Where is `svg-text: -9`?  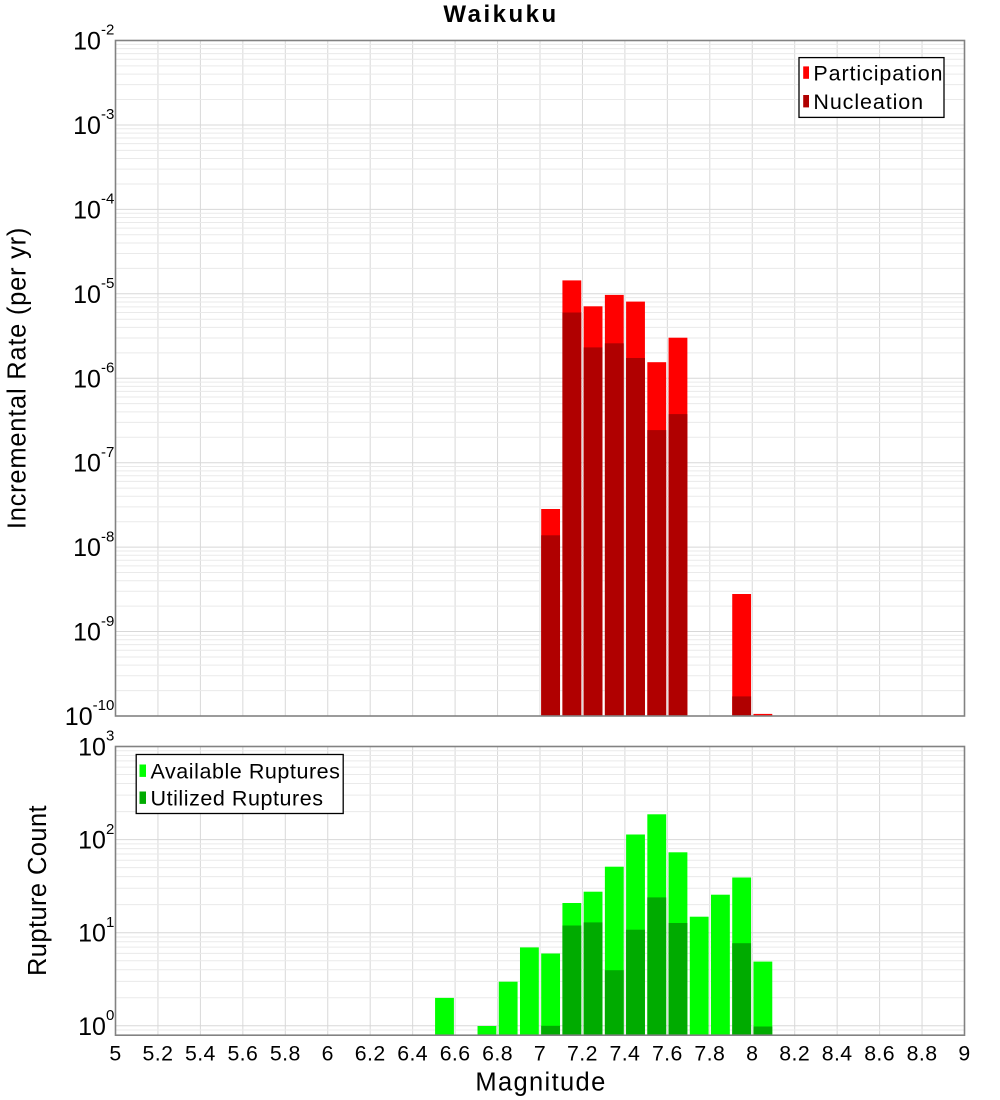 svg-text: -9 is located at coordinates (107, 621).